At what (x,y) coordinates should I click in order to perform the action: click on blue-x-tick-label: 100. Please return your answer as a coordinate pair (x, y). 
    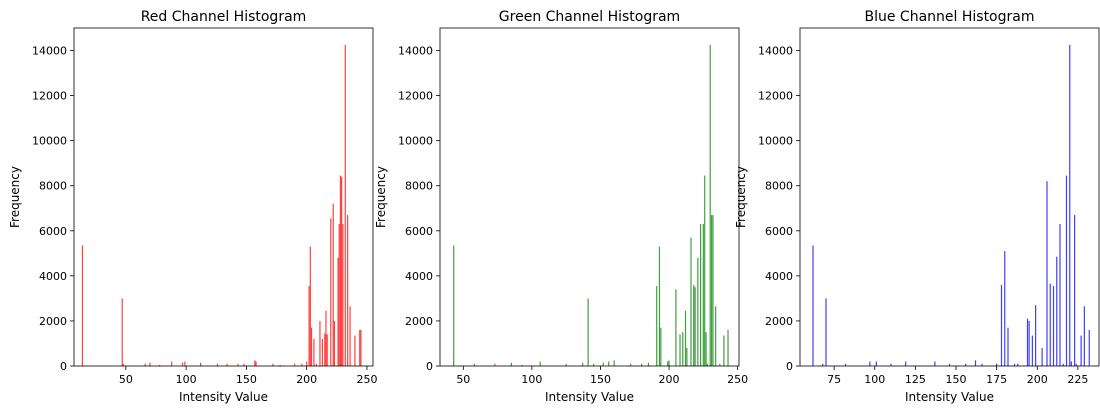
    Looking at the image, I should click on (874, 379).